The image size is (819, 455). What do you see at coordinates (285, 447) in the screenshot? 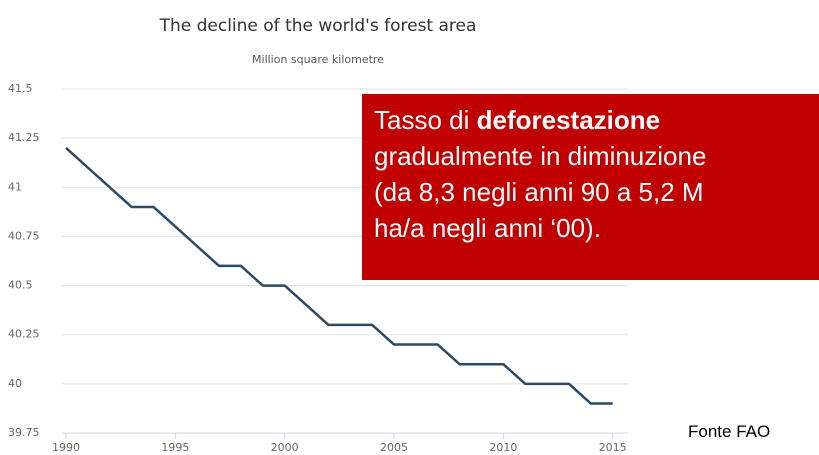
I see `x-tick-label: 2000` at bounding box center [285, 447].